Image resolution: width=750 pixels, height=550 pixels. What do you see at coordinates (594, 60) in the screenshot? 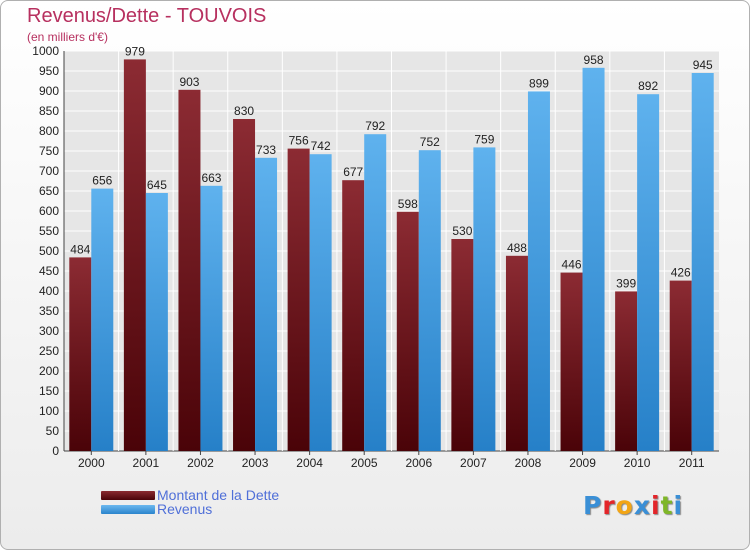
I see `data-label-revenus: 958` at bounding box center [594, 60].